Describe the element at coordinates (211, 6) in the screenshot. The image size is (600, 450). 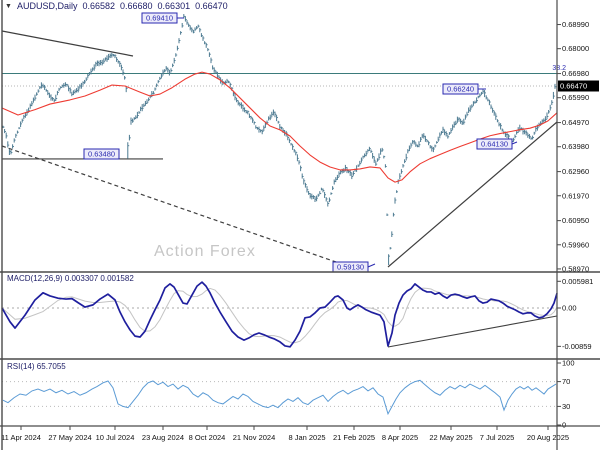
I see `ohlc-close: 0.66470` at that location.